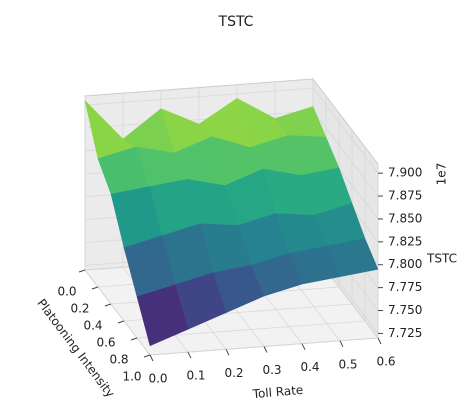  What do you see at coordinates (405, 218) in the screenshot?
I see `z-tick-label: 7.850` at bounding box center [405, 218].